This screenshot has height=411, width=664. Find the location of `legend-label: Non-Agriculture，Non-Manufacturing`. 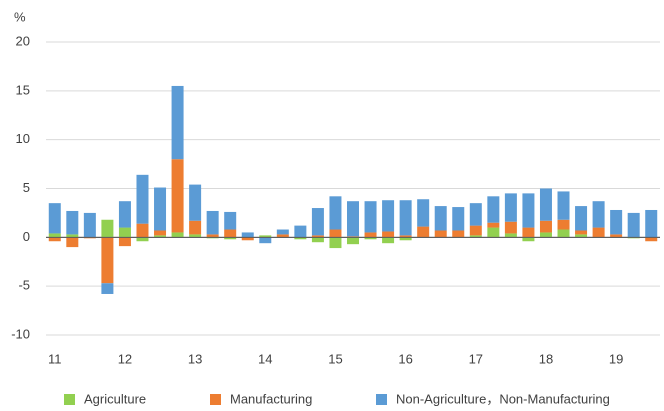

legend-label: Non-Agriculture，Non-Manufacturing is located at coordinates (503, 398).